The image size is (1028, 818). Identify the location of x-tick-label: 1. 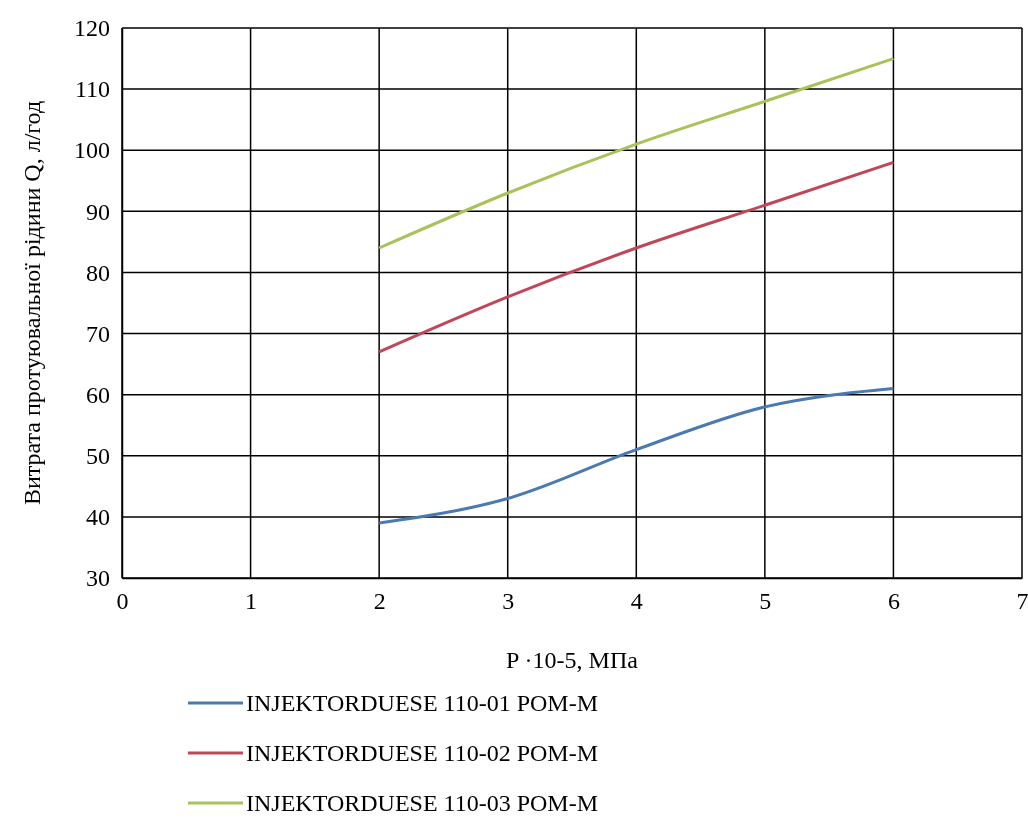
(251, 601).